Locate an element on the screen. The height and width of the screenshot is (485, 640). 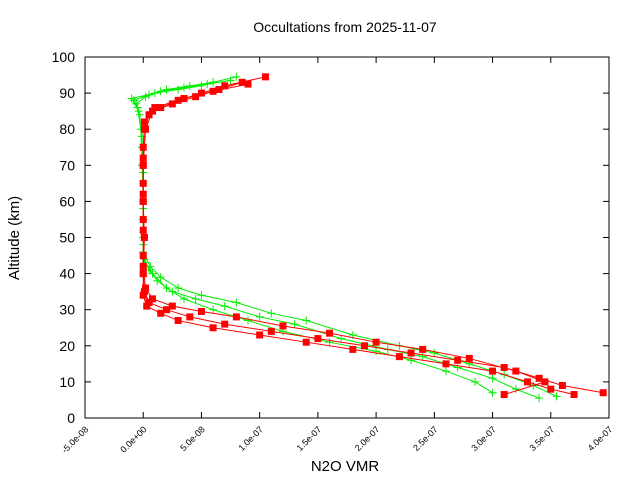
y-tick-label: 30 is located at coordinates (67, 310).